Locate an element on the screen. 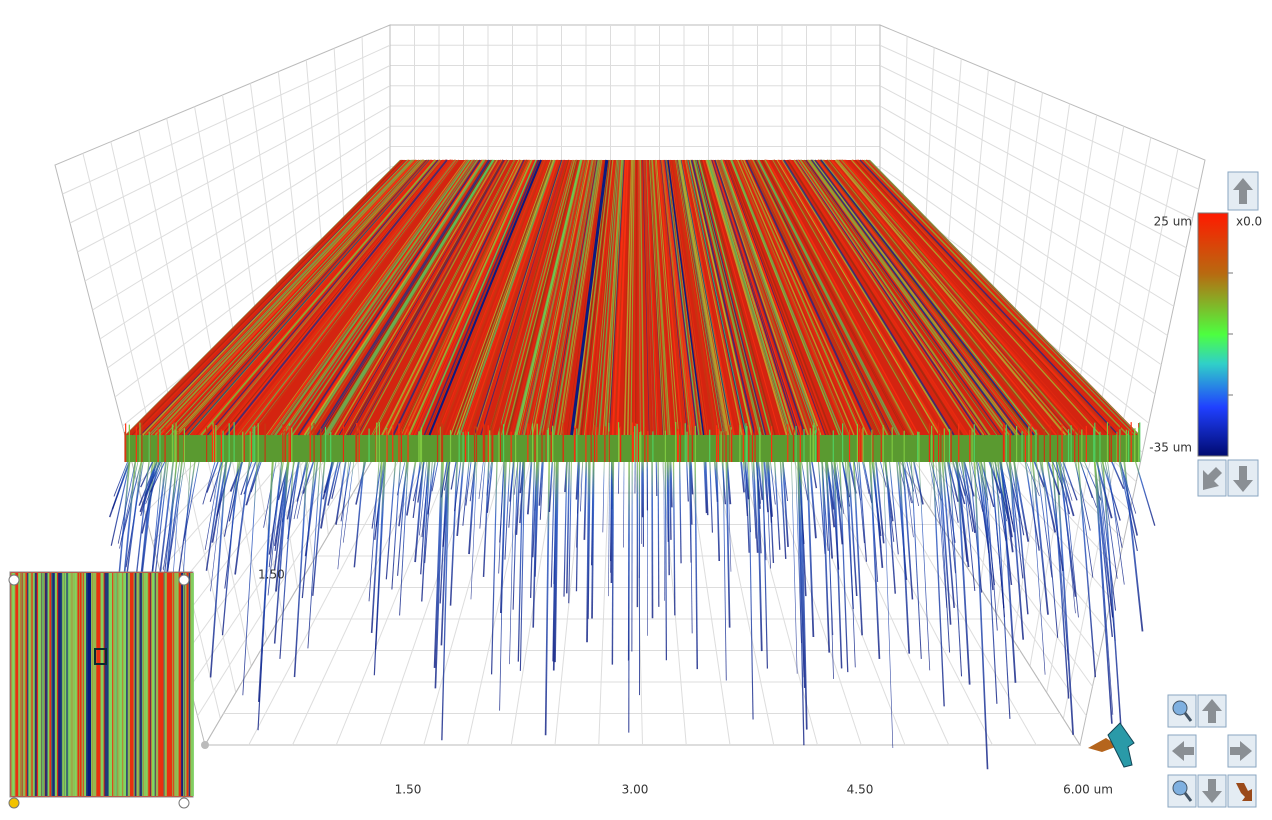 Image resolution: width=1272 pixels, height=820 pixels. minimap-light is located at coordinates (14, 803).